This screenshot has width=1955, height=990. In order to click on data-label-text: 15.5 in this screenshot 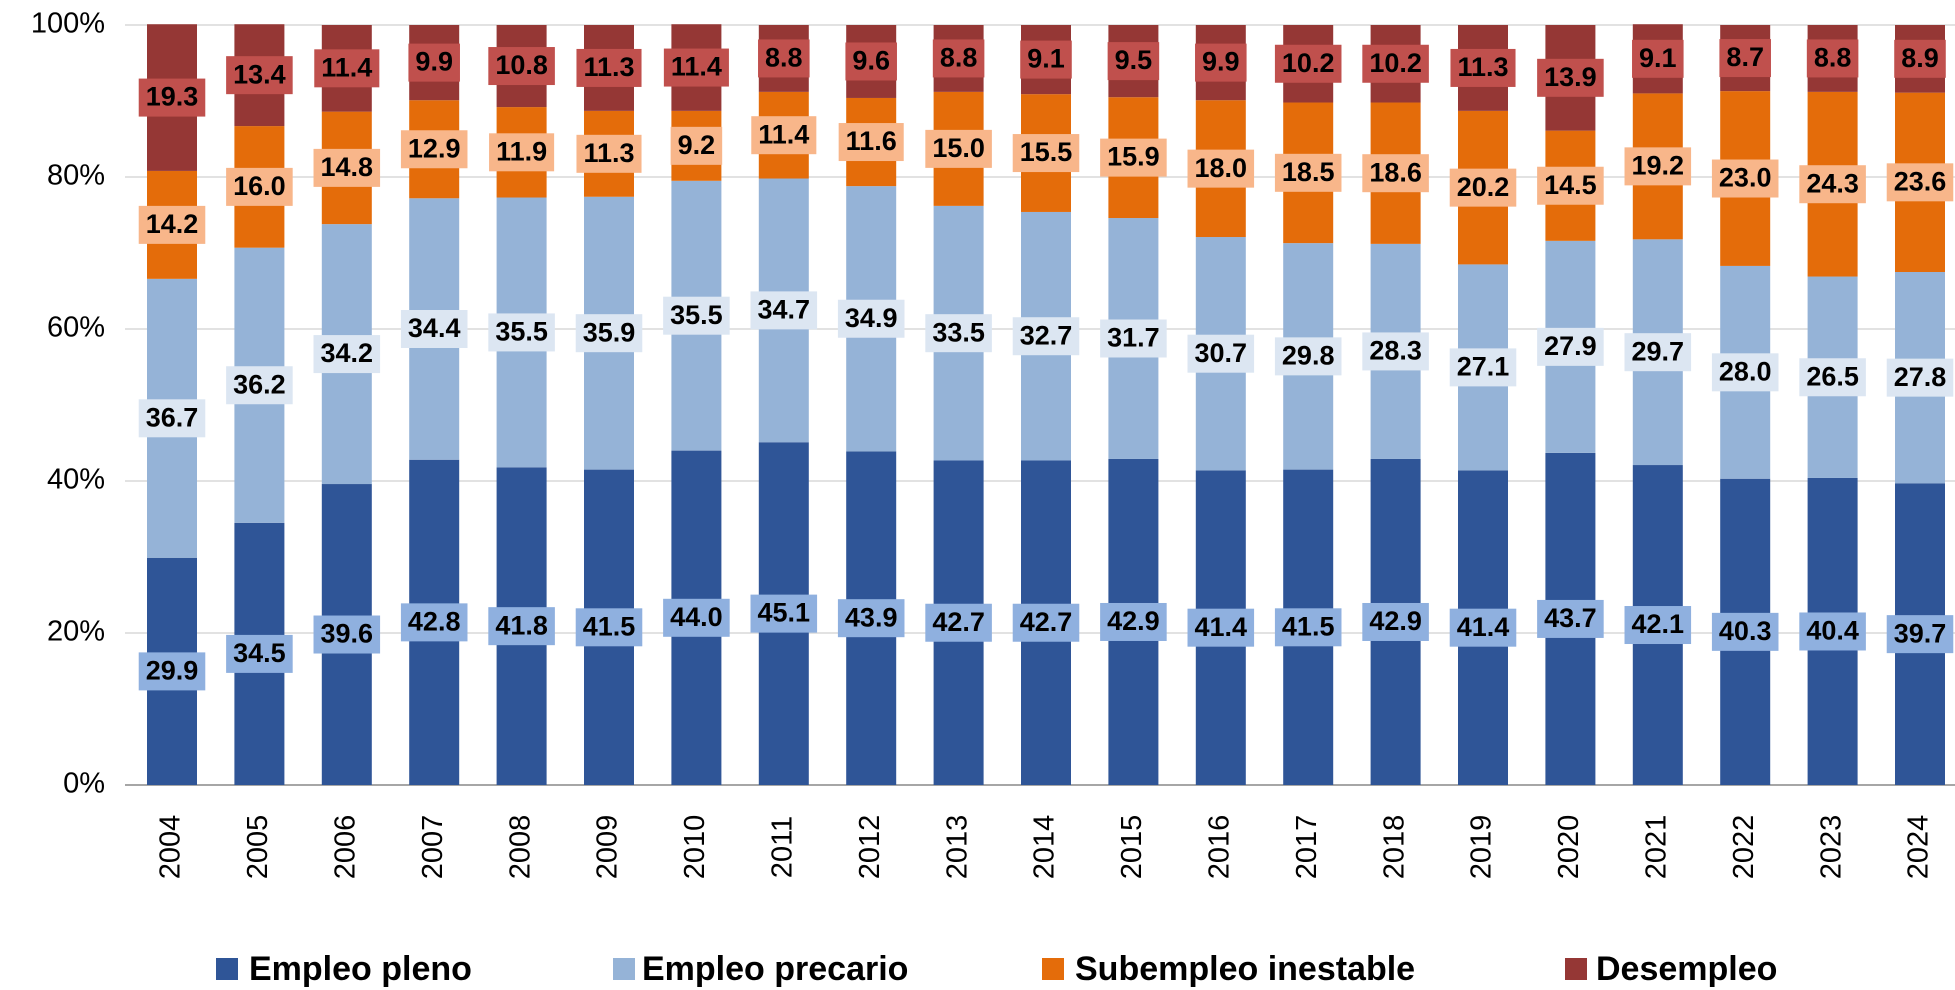, I will do `click(1046, 152)`.